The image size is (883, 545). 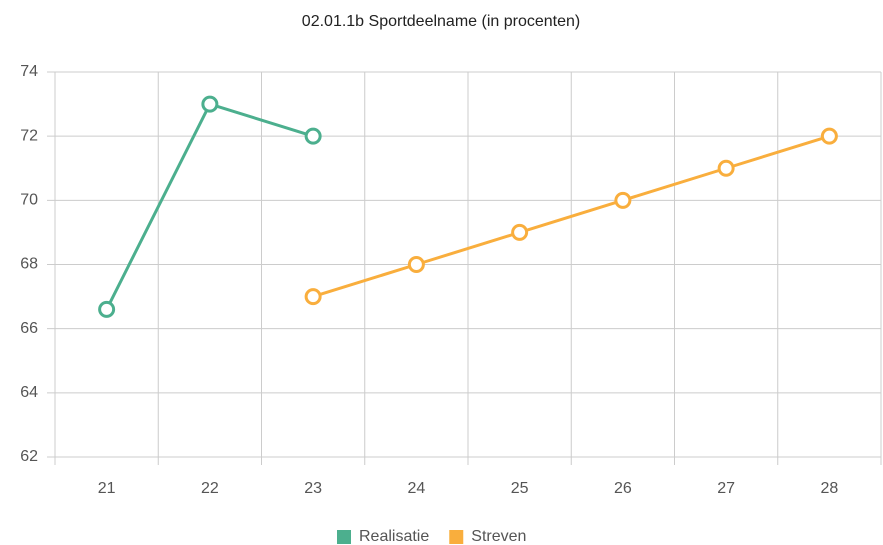 What do you see at coordinates (29, 200) in the screenshot?
I see `y-tick-label: 70` at bounding box center [29, 200].